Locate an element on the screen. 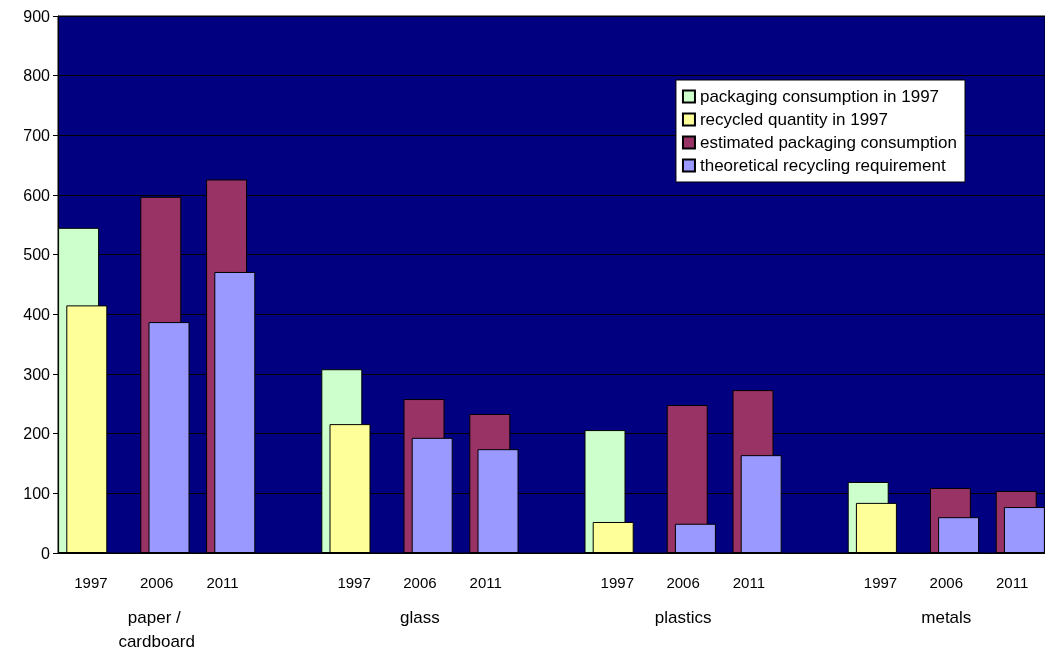 Image resolution: width=1045 pixels, height=655 pixels. y-tick-label: 400 is located at coordinates (37, 314).